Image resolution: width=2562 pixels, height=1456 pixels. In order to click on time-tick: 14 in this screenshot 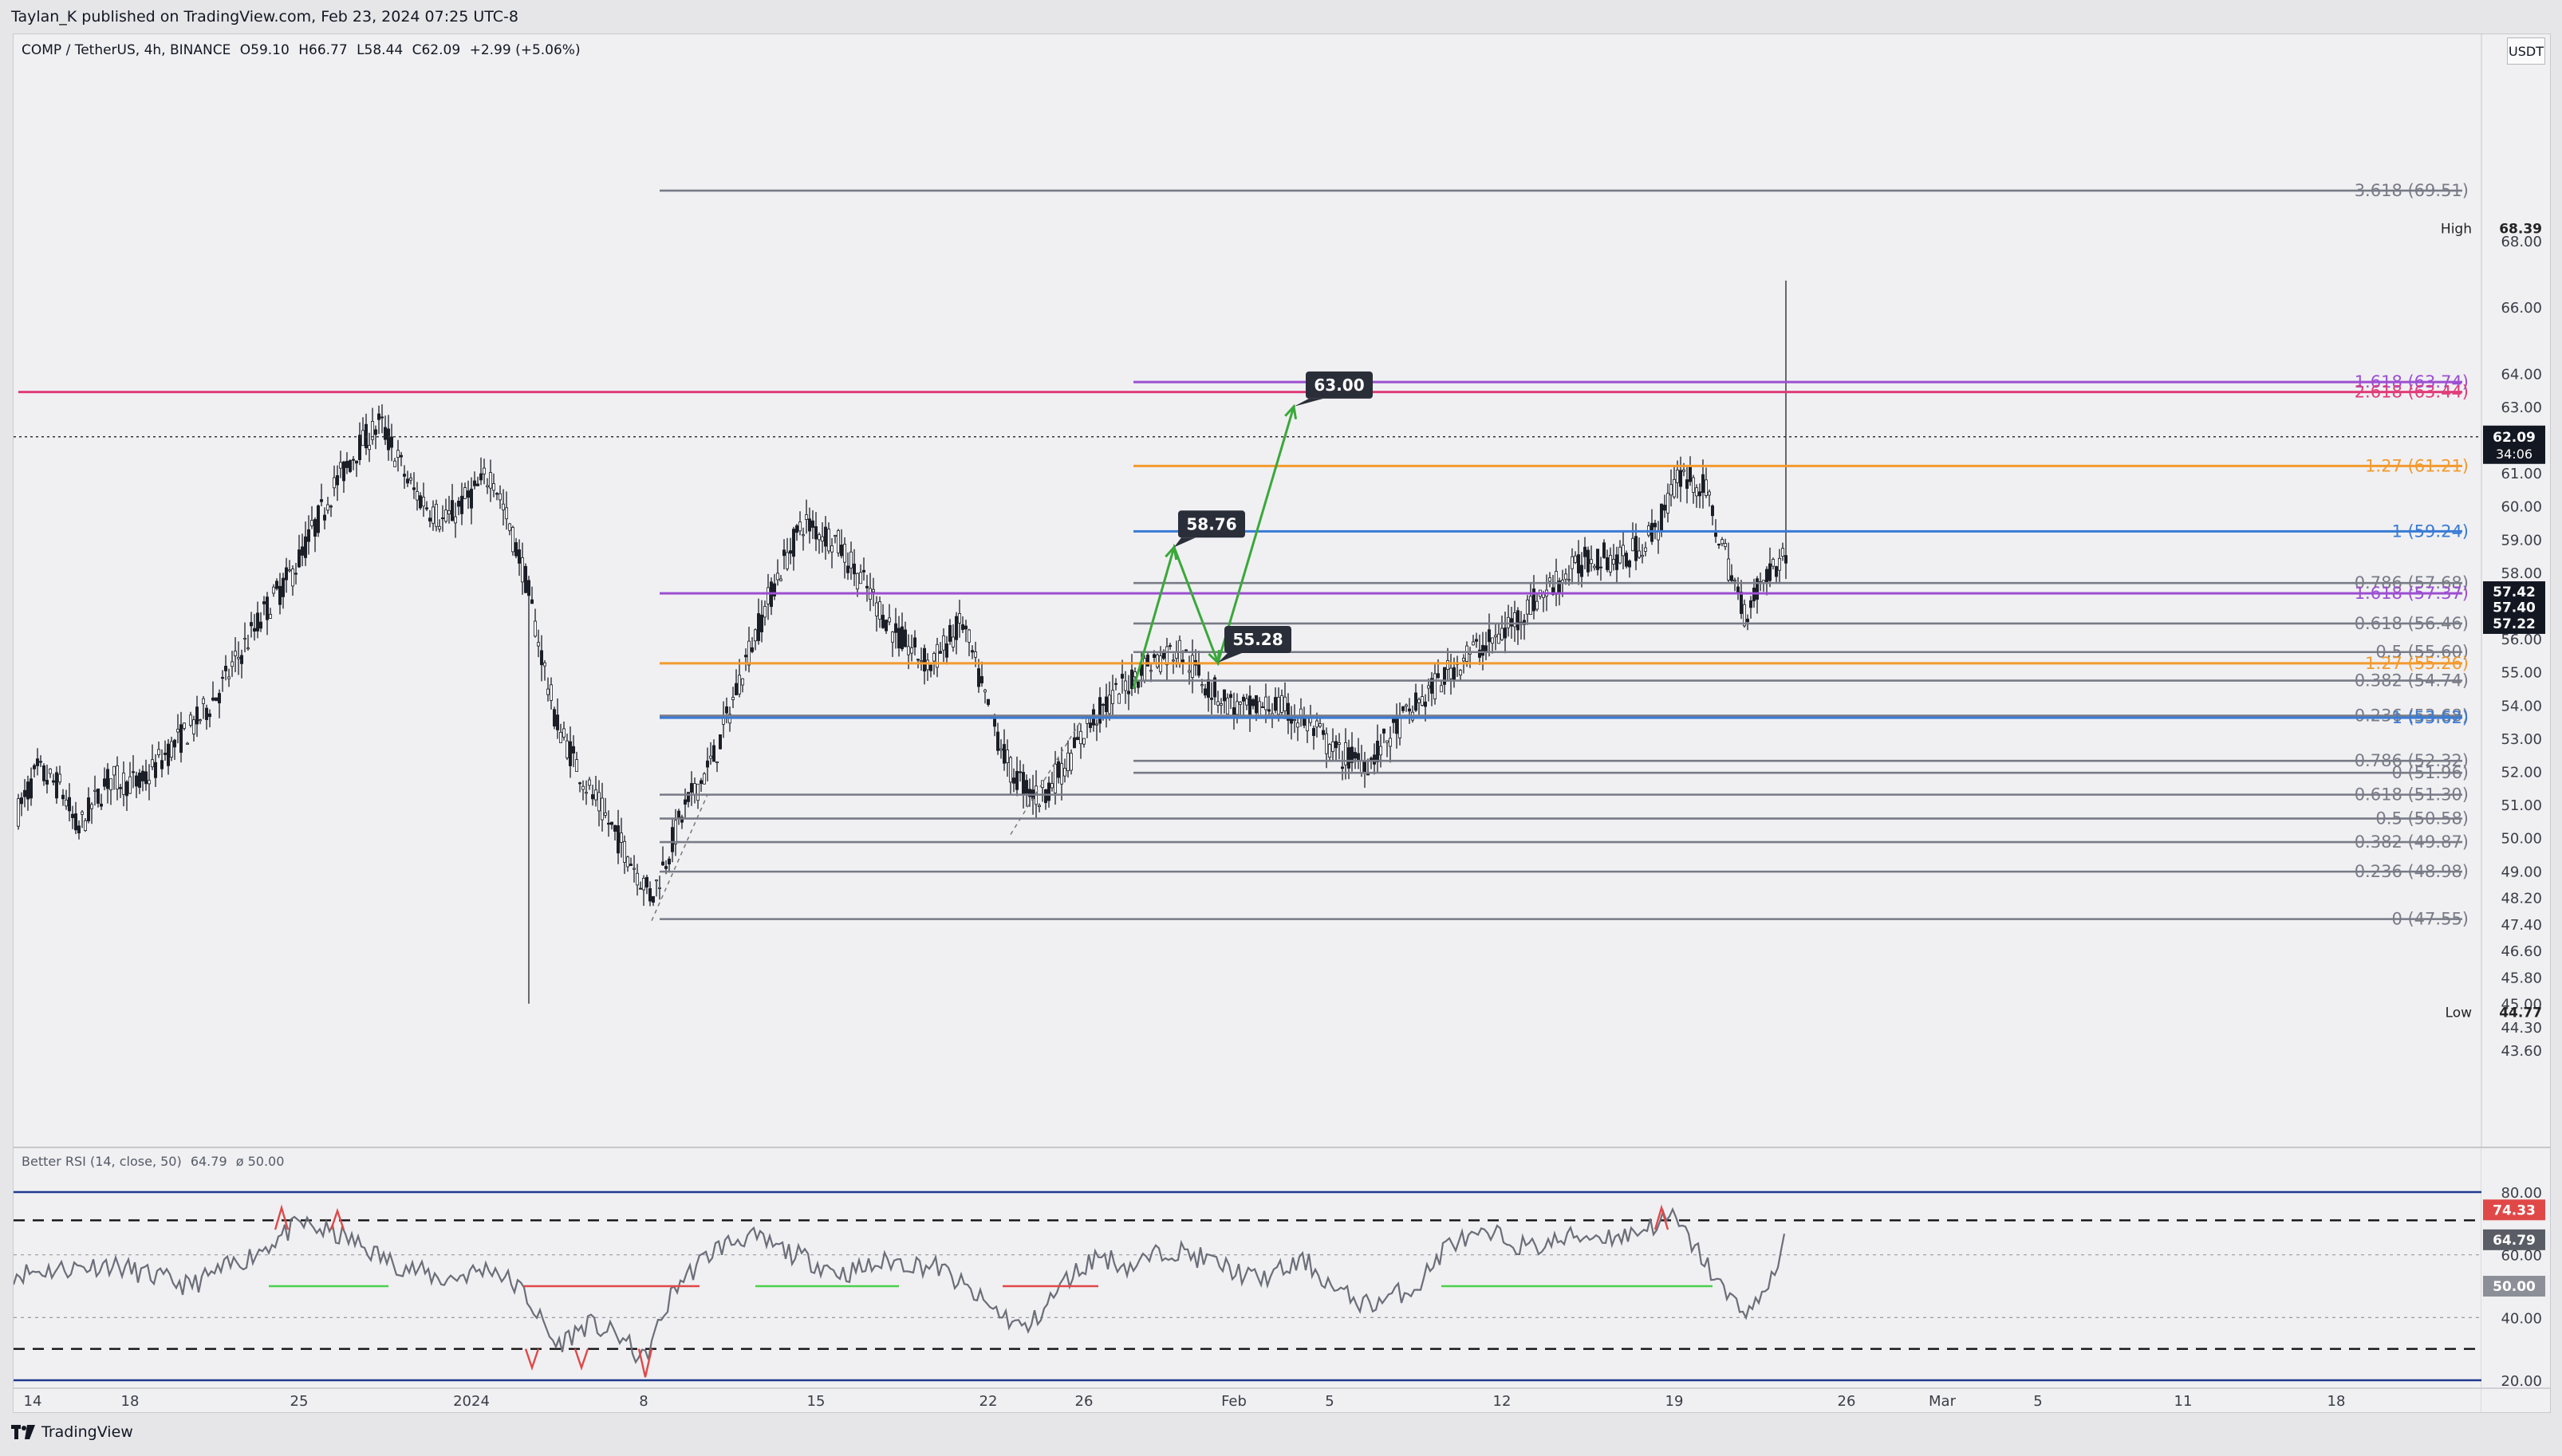, I will do `click(33, 1401)`.